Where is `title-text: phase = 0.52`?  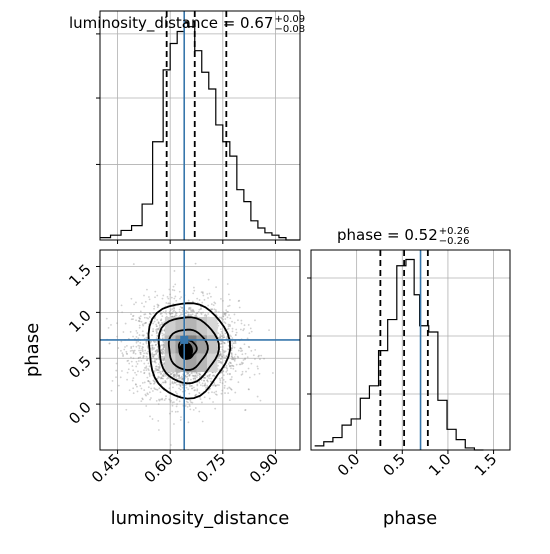 title-text: phase = 0.52 is located at coordinates (387, 235).